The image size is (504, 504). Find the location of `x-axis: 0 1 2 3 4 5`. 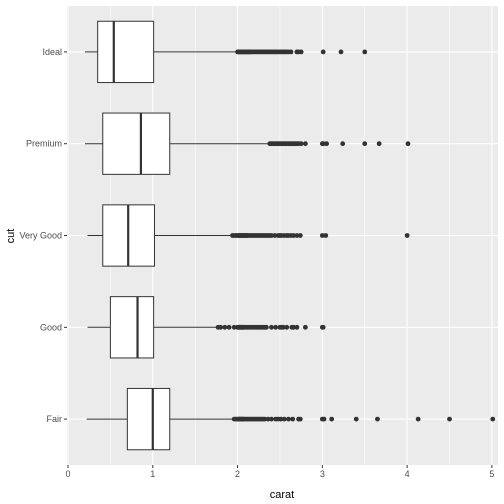

x-axis: 0 1 2 3 4 5 is located at coordinates (279, 472).